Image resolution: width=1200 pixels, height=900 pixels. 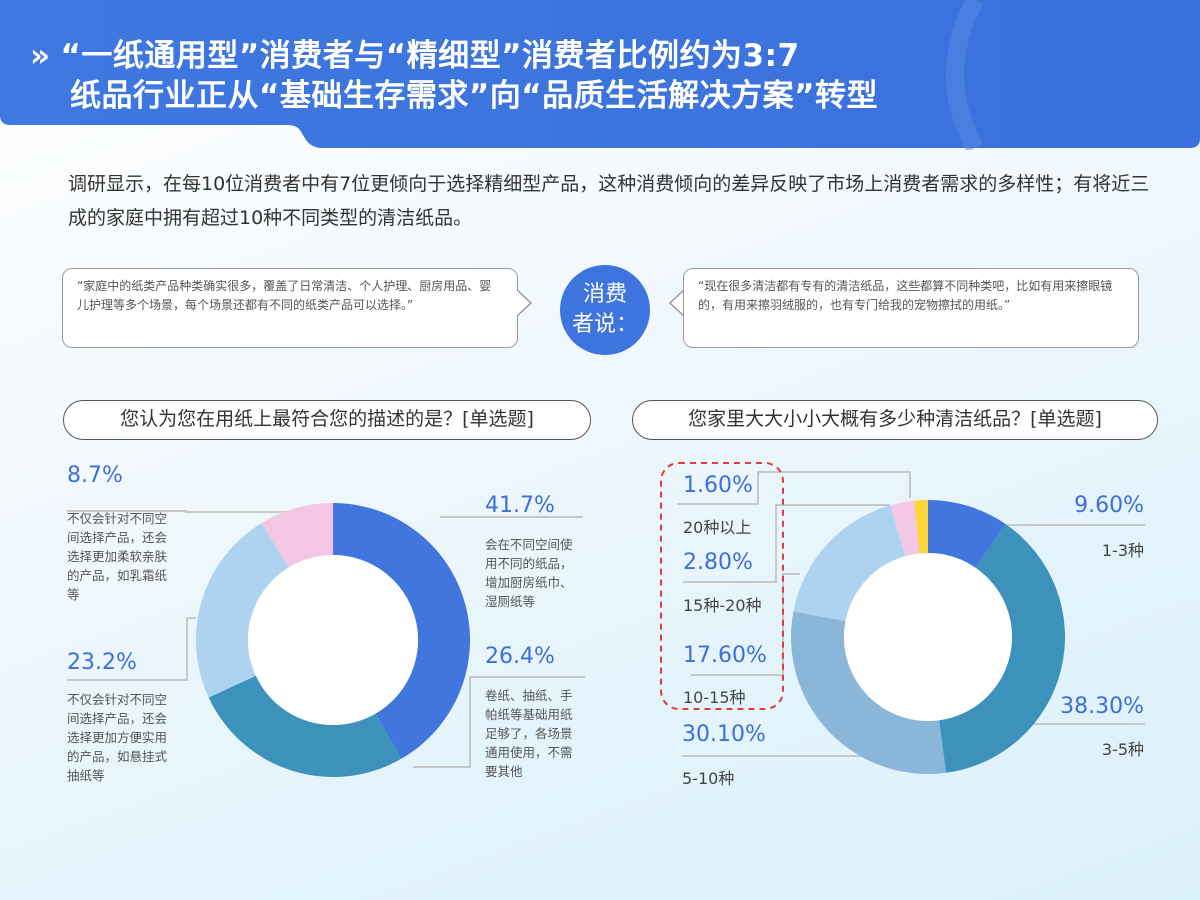 What do you see at coordinates (529, 573) in the screenshot?
I see `left-label-desc-1: 会在不同空间使用不同的纸品，增加厨房纸巾、湿厕纸等` at bounding box center [529, 573].